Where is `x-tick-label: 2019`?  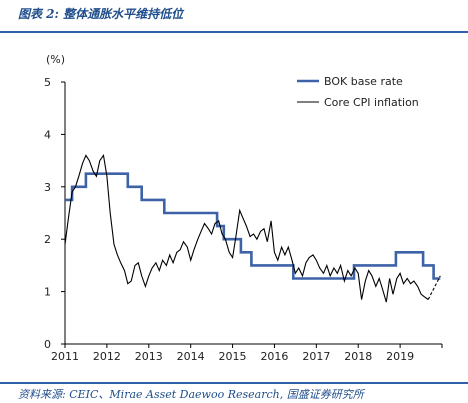
x-tick-label: 2019 is located at coordinates (400, 356).